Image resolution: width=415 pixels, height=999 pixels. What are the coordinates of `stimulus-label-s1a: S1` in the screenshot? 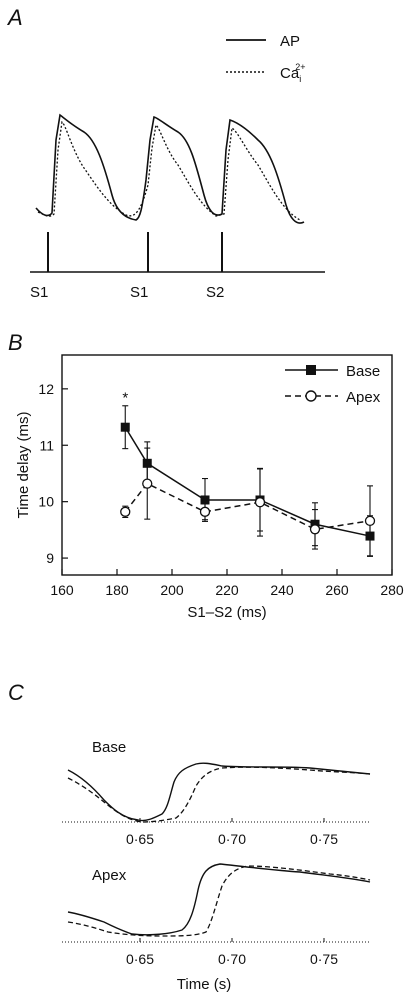 It's located at (39, 292).